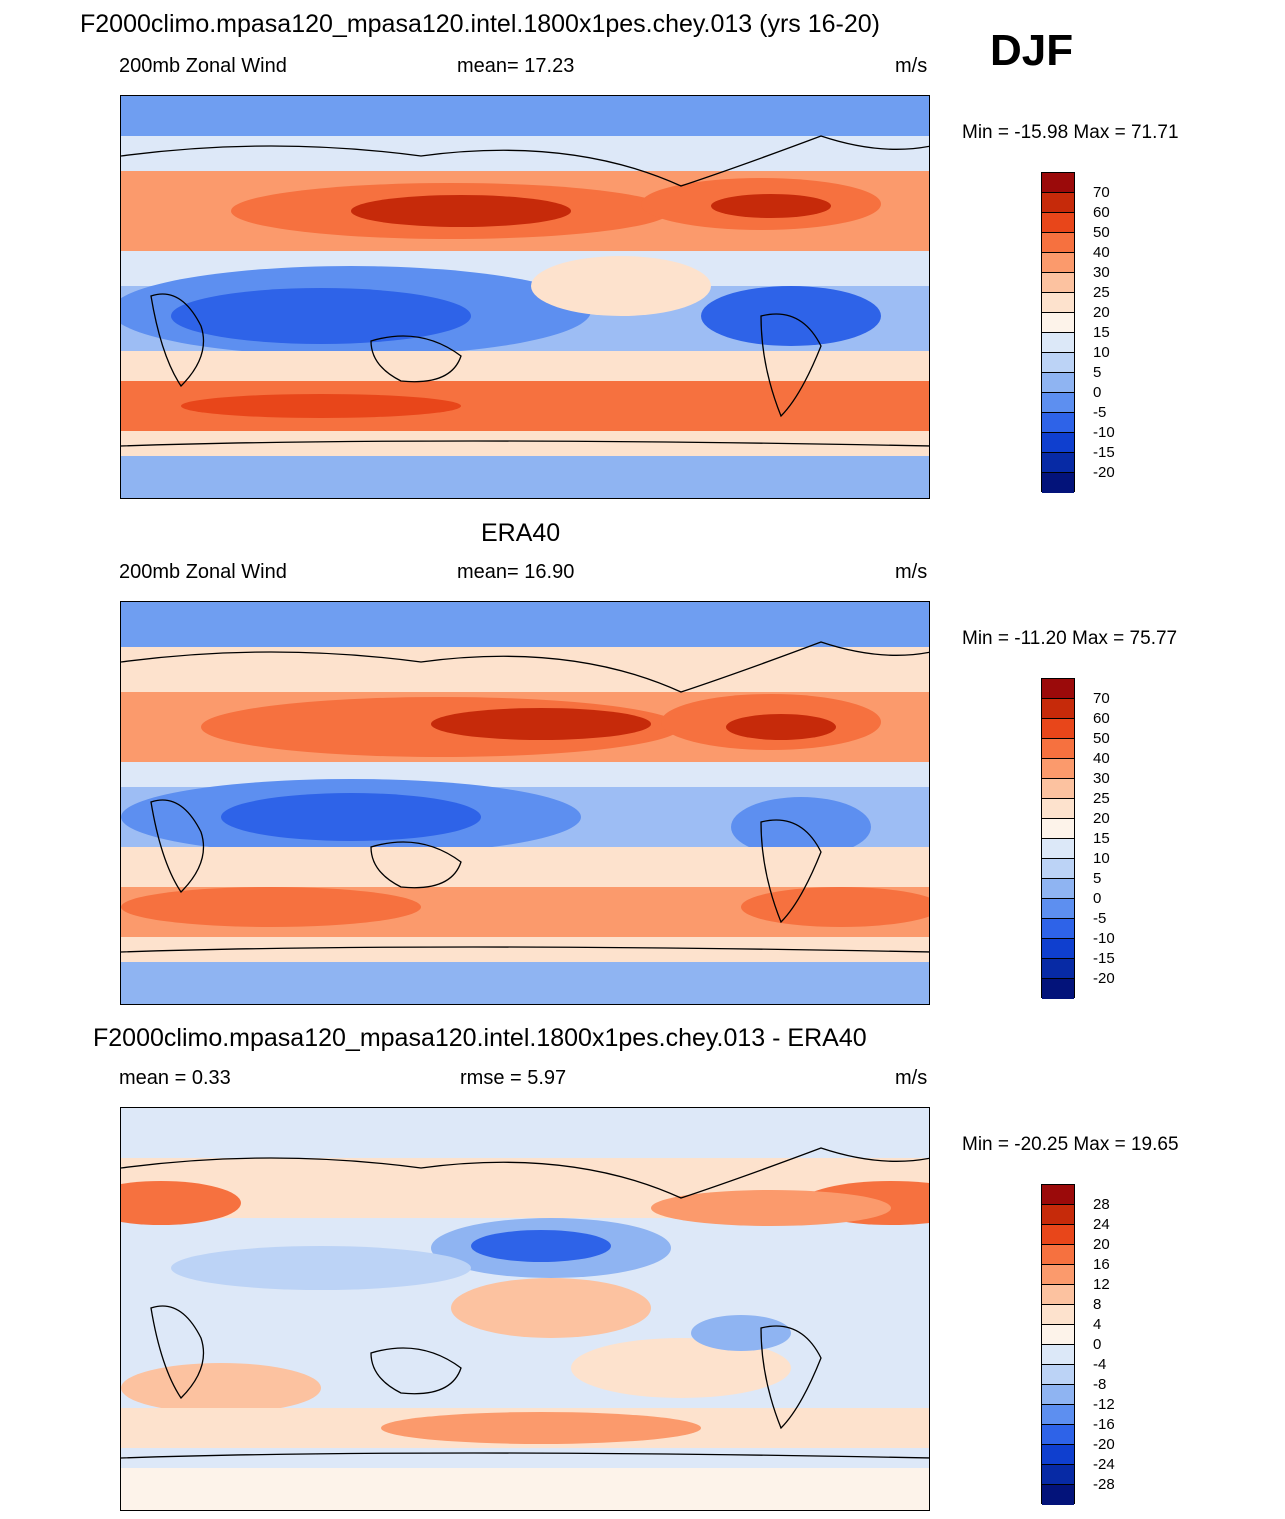  What do you see at coordinates (1101, 1284) in the screenshot?
I see `colorbar-tick-label: 12` at bounding box center [1101, 1284].